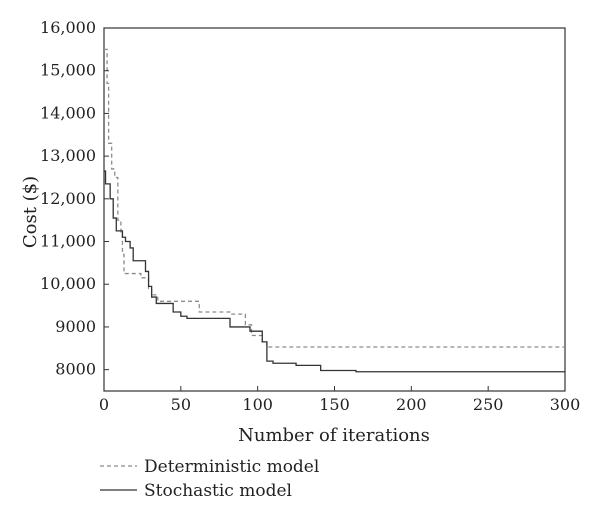 The height and width of the screenshot is (517, 600). What do you see at coordinates (75, 369) in the screenshot?
I see `y-tick-label: 8000` at bounding box center [75, 369].